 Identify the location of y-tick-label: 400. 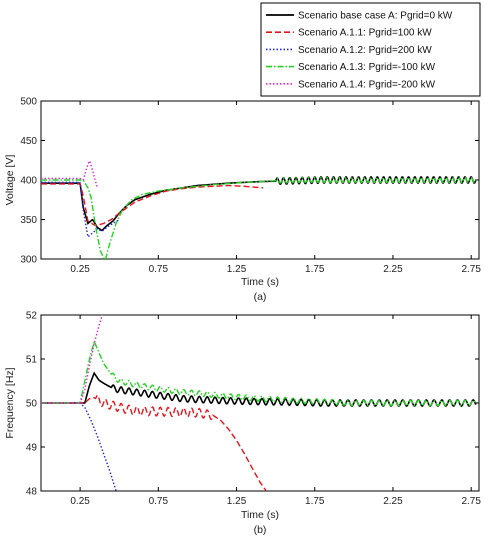
(28, 181).